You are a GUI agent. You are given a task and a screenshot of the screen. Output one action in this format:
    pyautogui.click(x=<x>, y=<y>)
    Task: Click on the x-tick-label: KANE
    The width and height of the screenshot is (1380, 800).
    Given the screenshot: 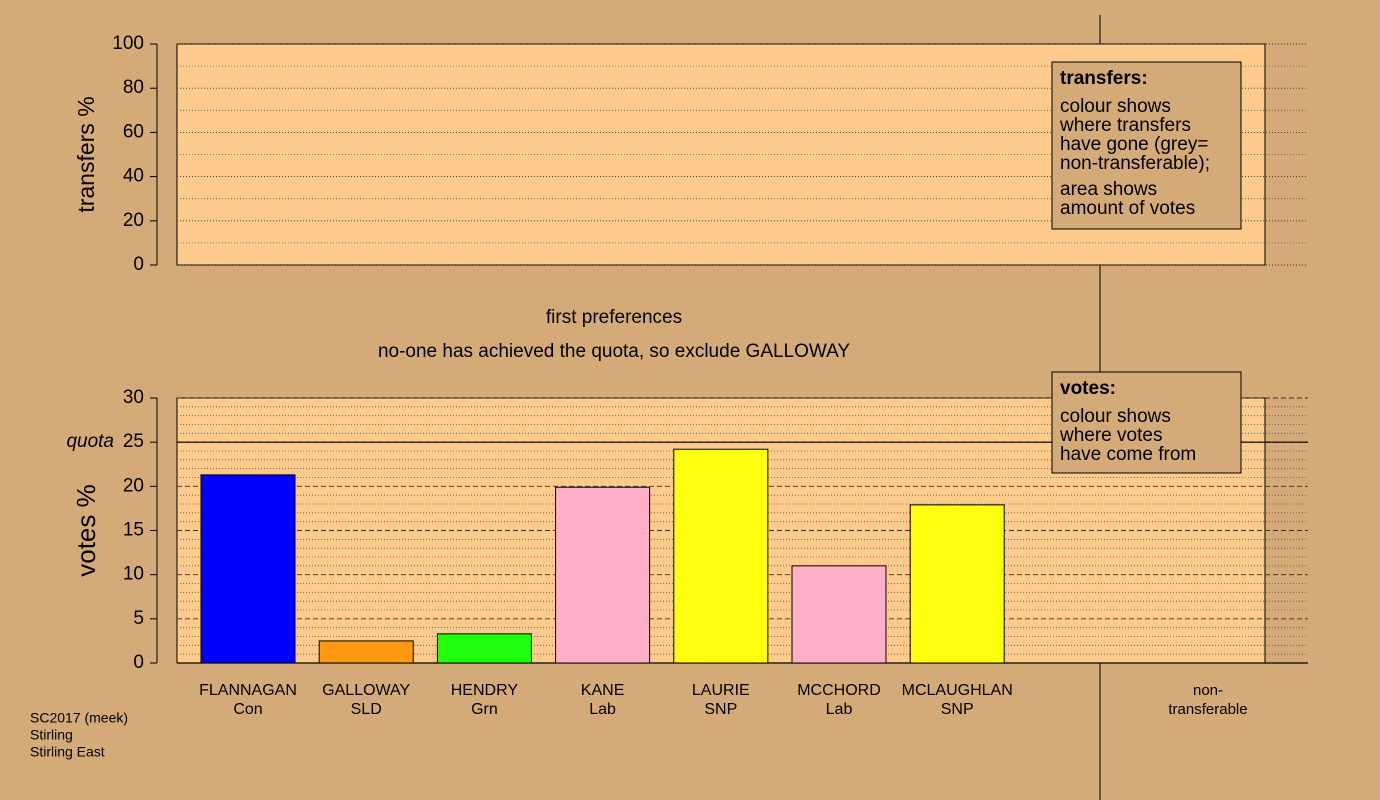 What is the action you would take?
    pyautogui.click(x=603, y=690)
    